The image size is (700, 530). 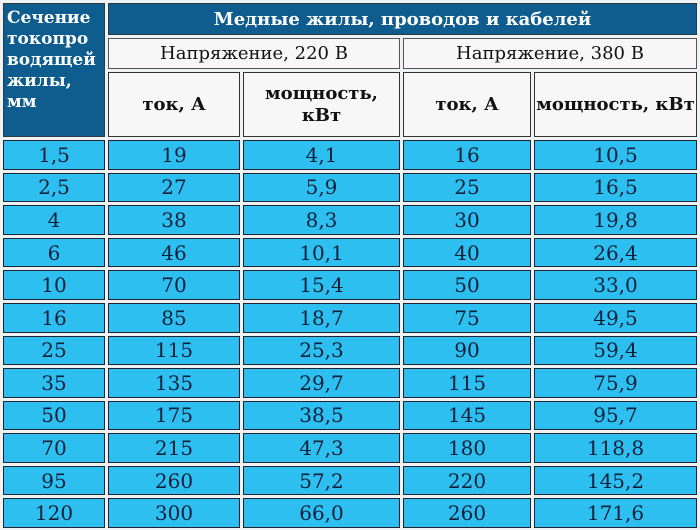 I want to click on cell-power-380: 171,6, so click(x=615, y=513).